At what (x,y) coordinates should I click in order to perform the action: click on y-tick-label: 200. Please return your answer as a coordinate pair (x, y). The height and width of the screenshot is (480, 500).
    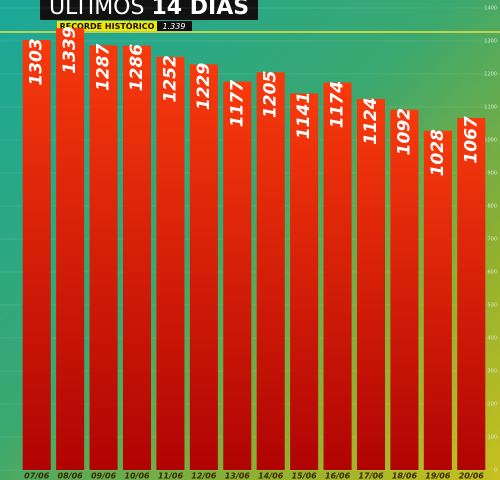
    Looking at the image, I should click on (492, 405).